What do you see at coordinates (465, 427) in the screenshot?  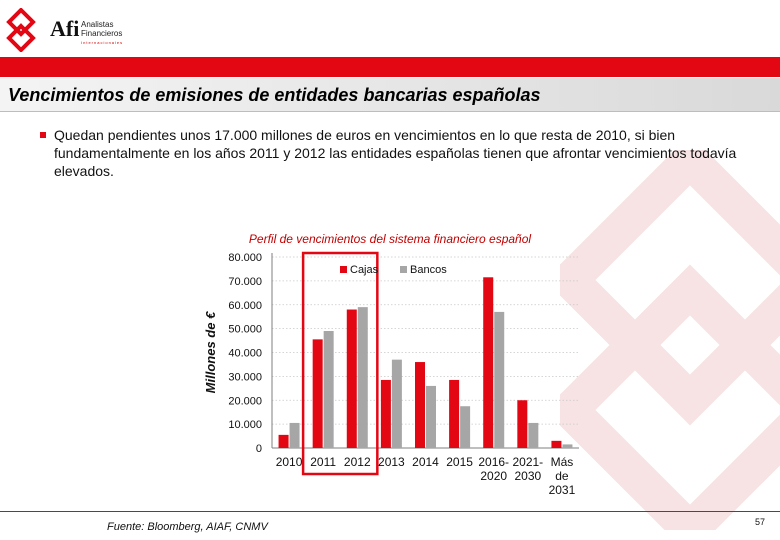 I see `bar-bancos-2015` at bounding box center [465, 427].